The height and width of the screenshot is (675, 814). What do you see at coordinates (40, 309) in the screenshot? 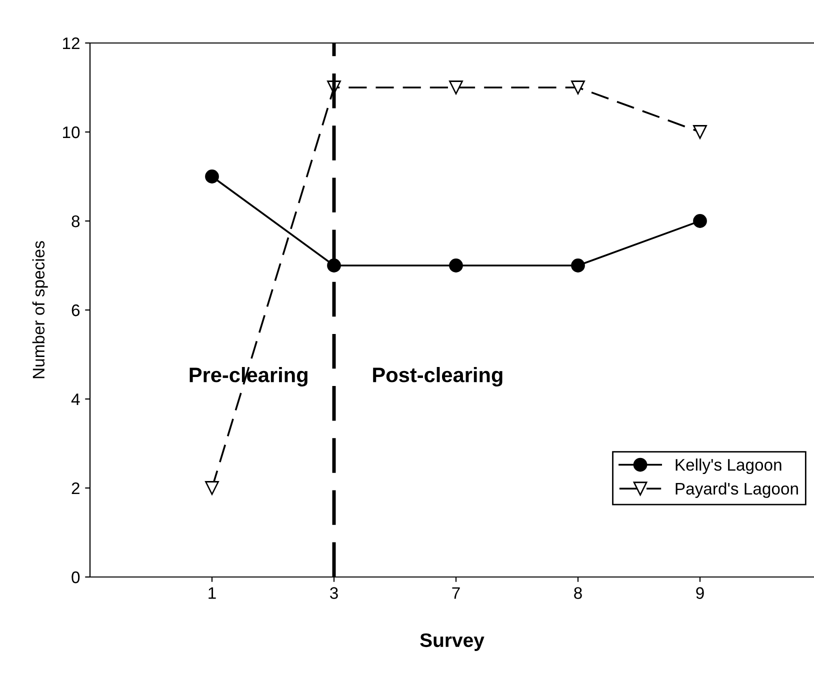
I see `y-axis-title: Number of species` at bounding box center [40, 309].